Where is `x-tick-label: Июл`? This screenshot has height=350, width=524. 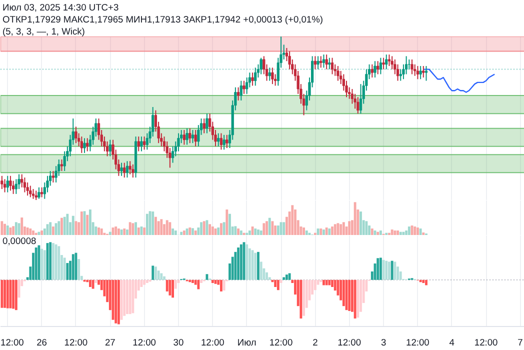
x-tick-label: Июл is located at coordinates (246, 343).